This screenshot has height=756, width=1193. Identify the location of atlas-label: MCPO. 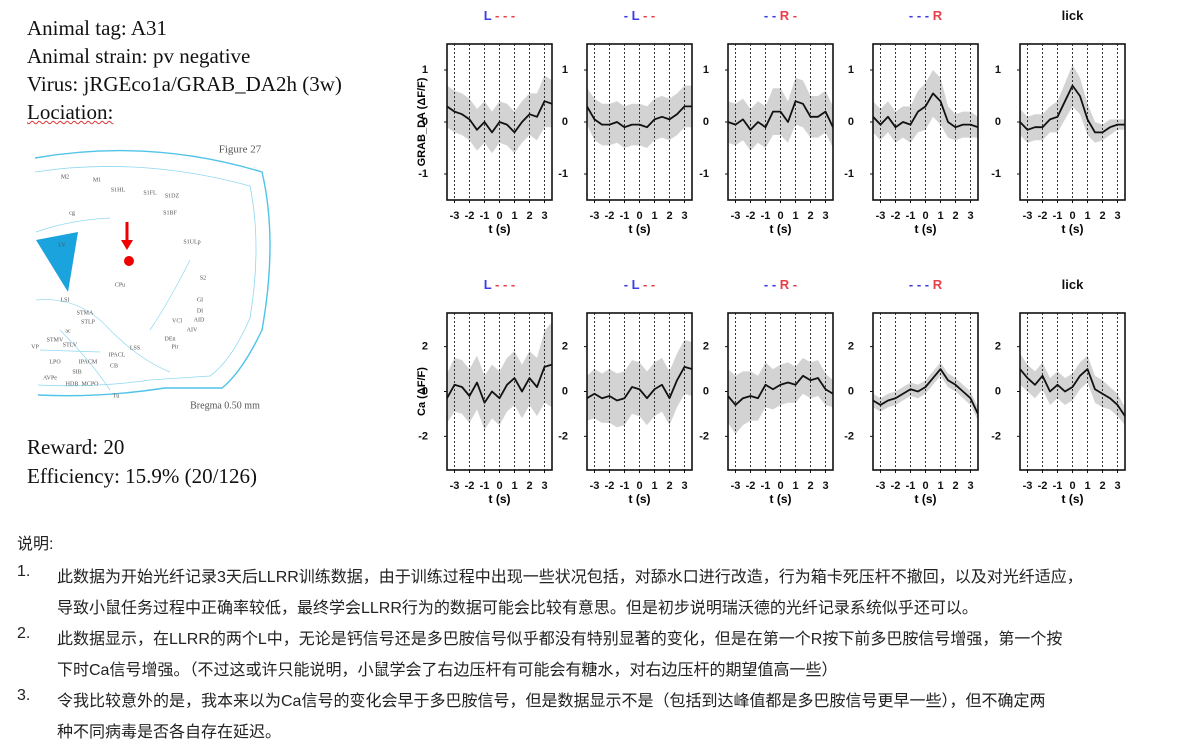
(90, 384).